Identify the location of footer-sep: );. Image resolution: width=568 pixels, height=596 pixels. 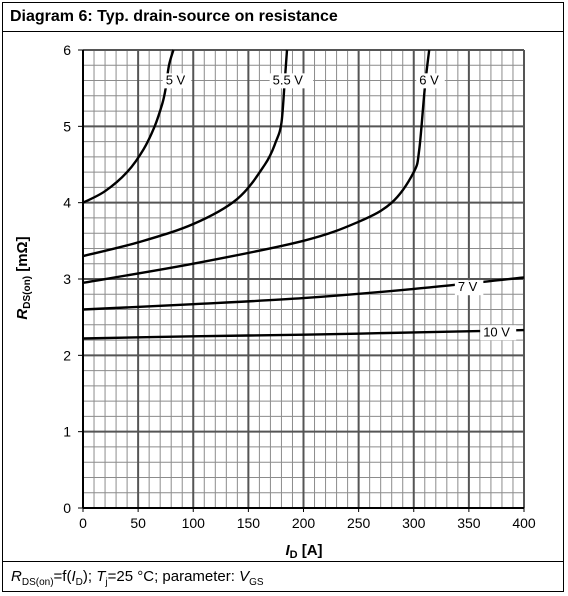
(89, 576).